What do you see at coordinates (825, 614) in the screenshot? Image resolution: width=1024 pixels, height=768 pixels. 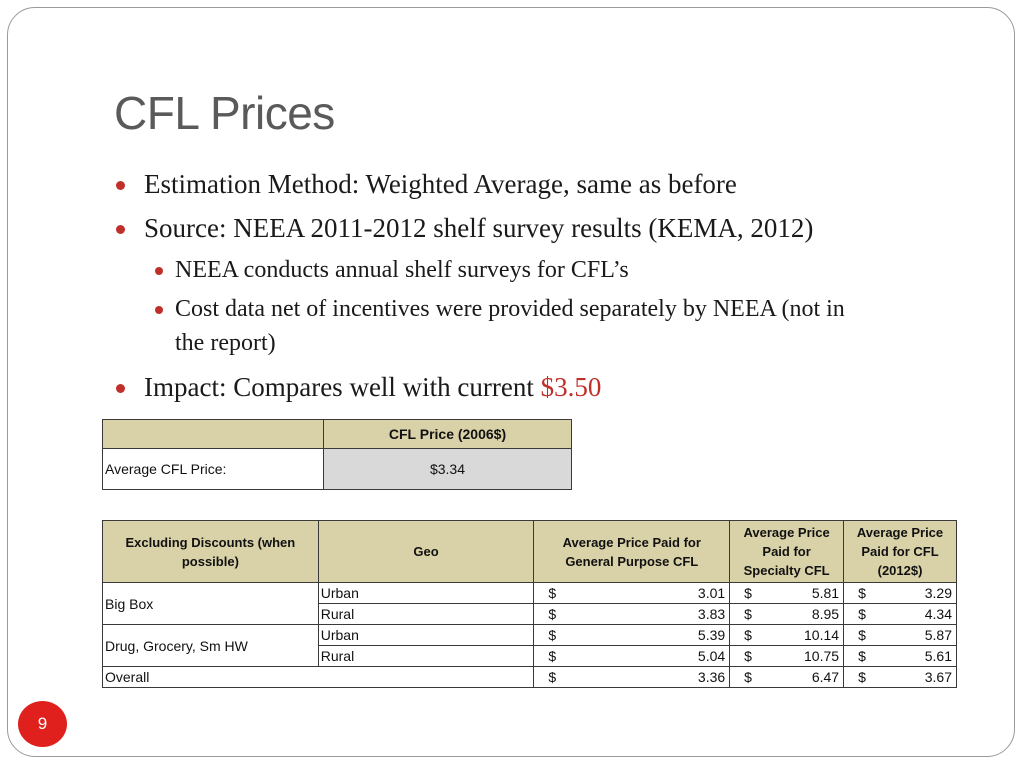 I see `price-value: 8.95` at bounding box center [825, 614].